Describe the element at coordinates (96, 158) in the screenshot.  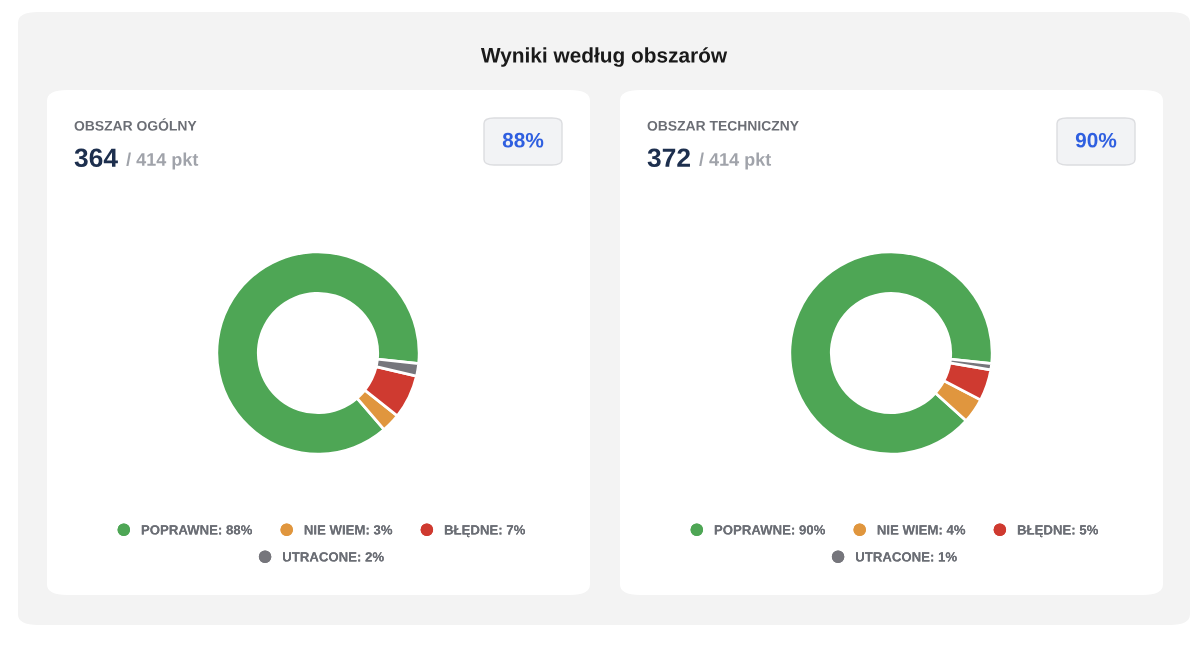
I see `chart-subtitle: 364` at that location.